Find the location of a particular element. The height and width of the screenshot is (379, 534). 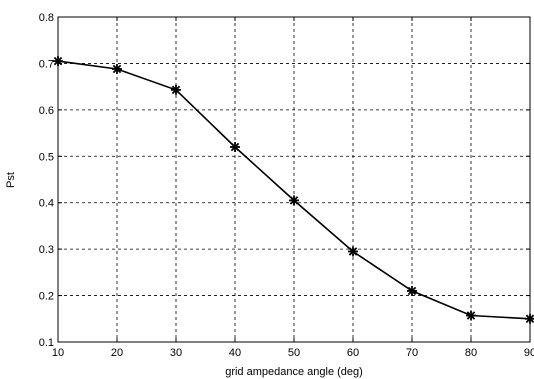

x-tick-label: 20 is located at coordinates (117, 353).